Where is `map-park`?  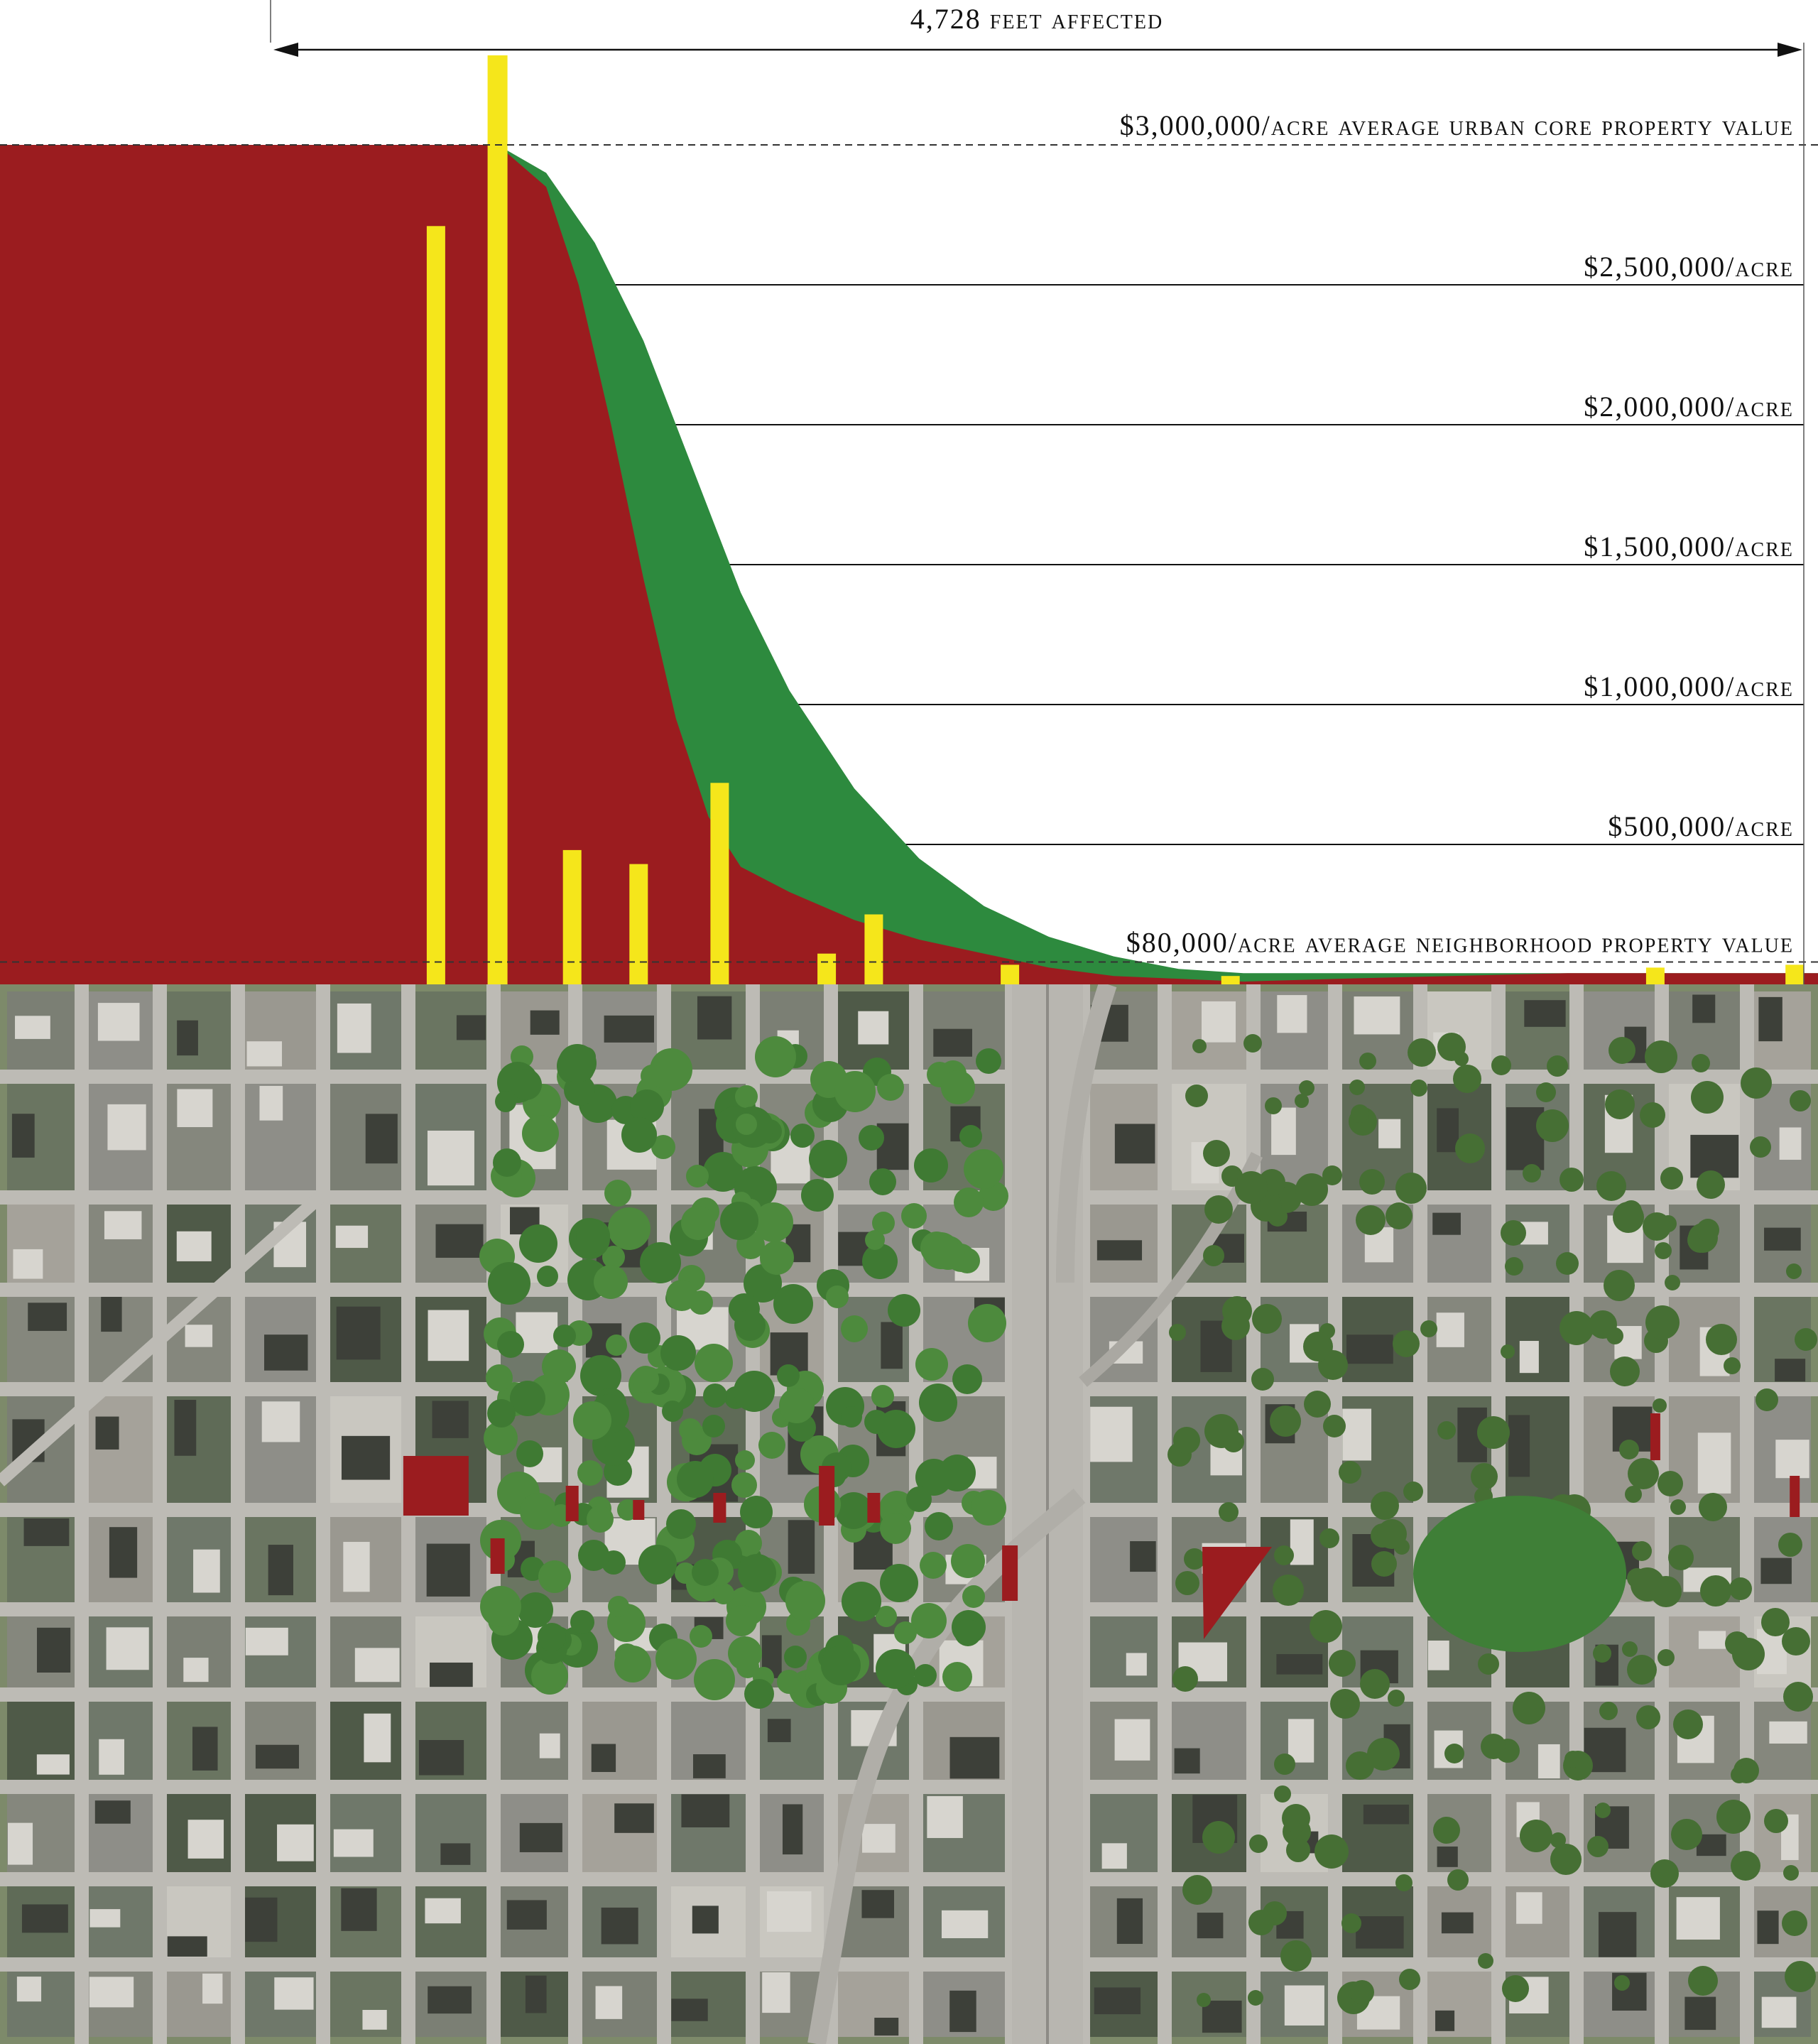 map-park is located at coordinates (1520, 1574).